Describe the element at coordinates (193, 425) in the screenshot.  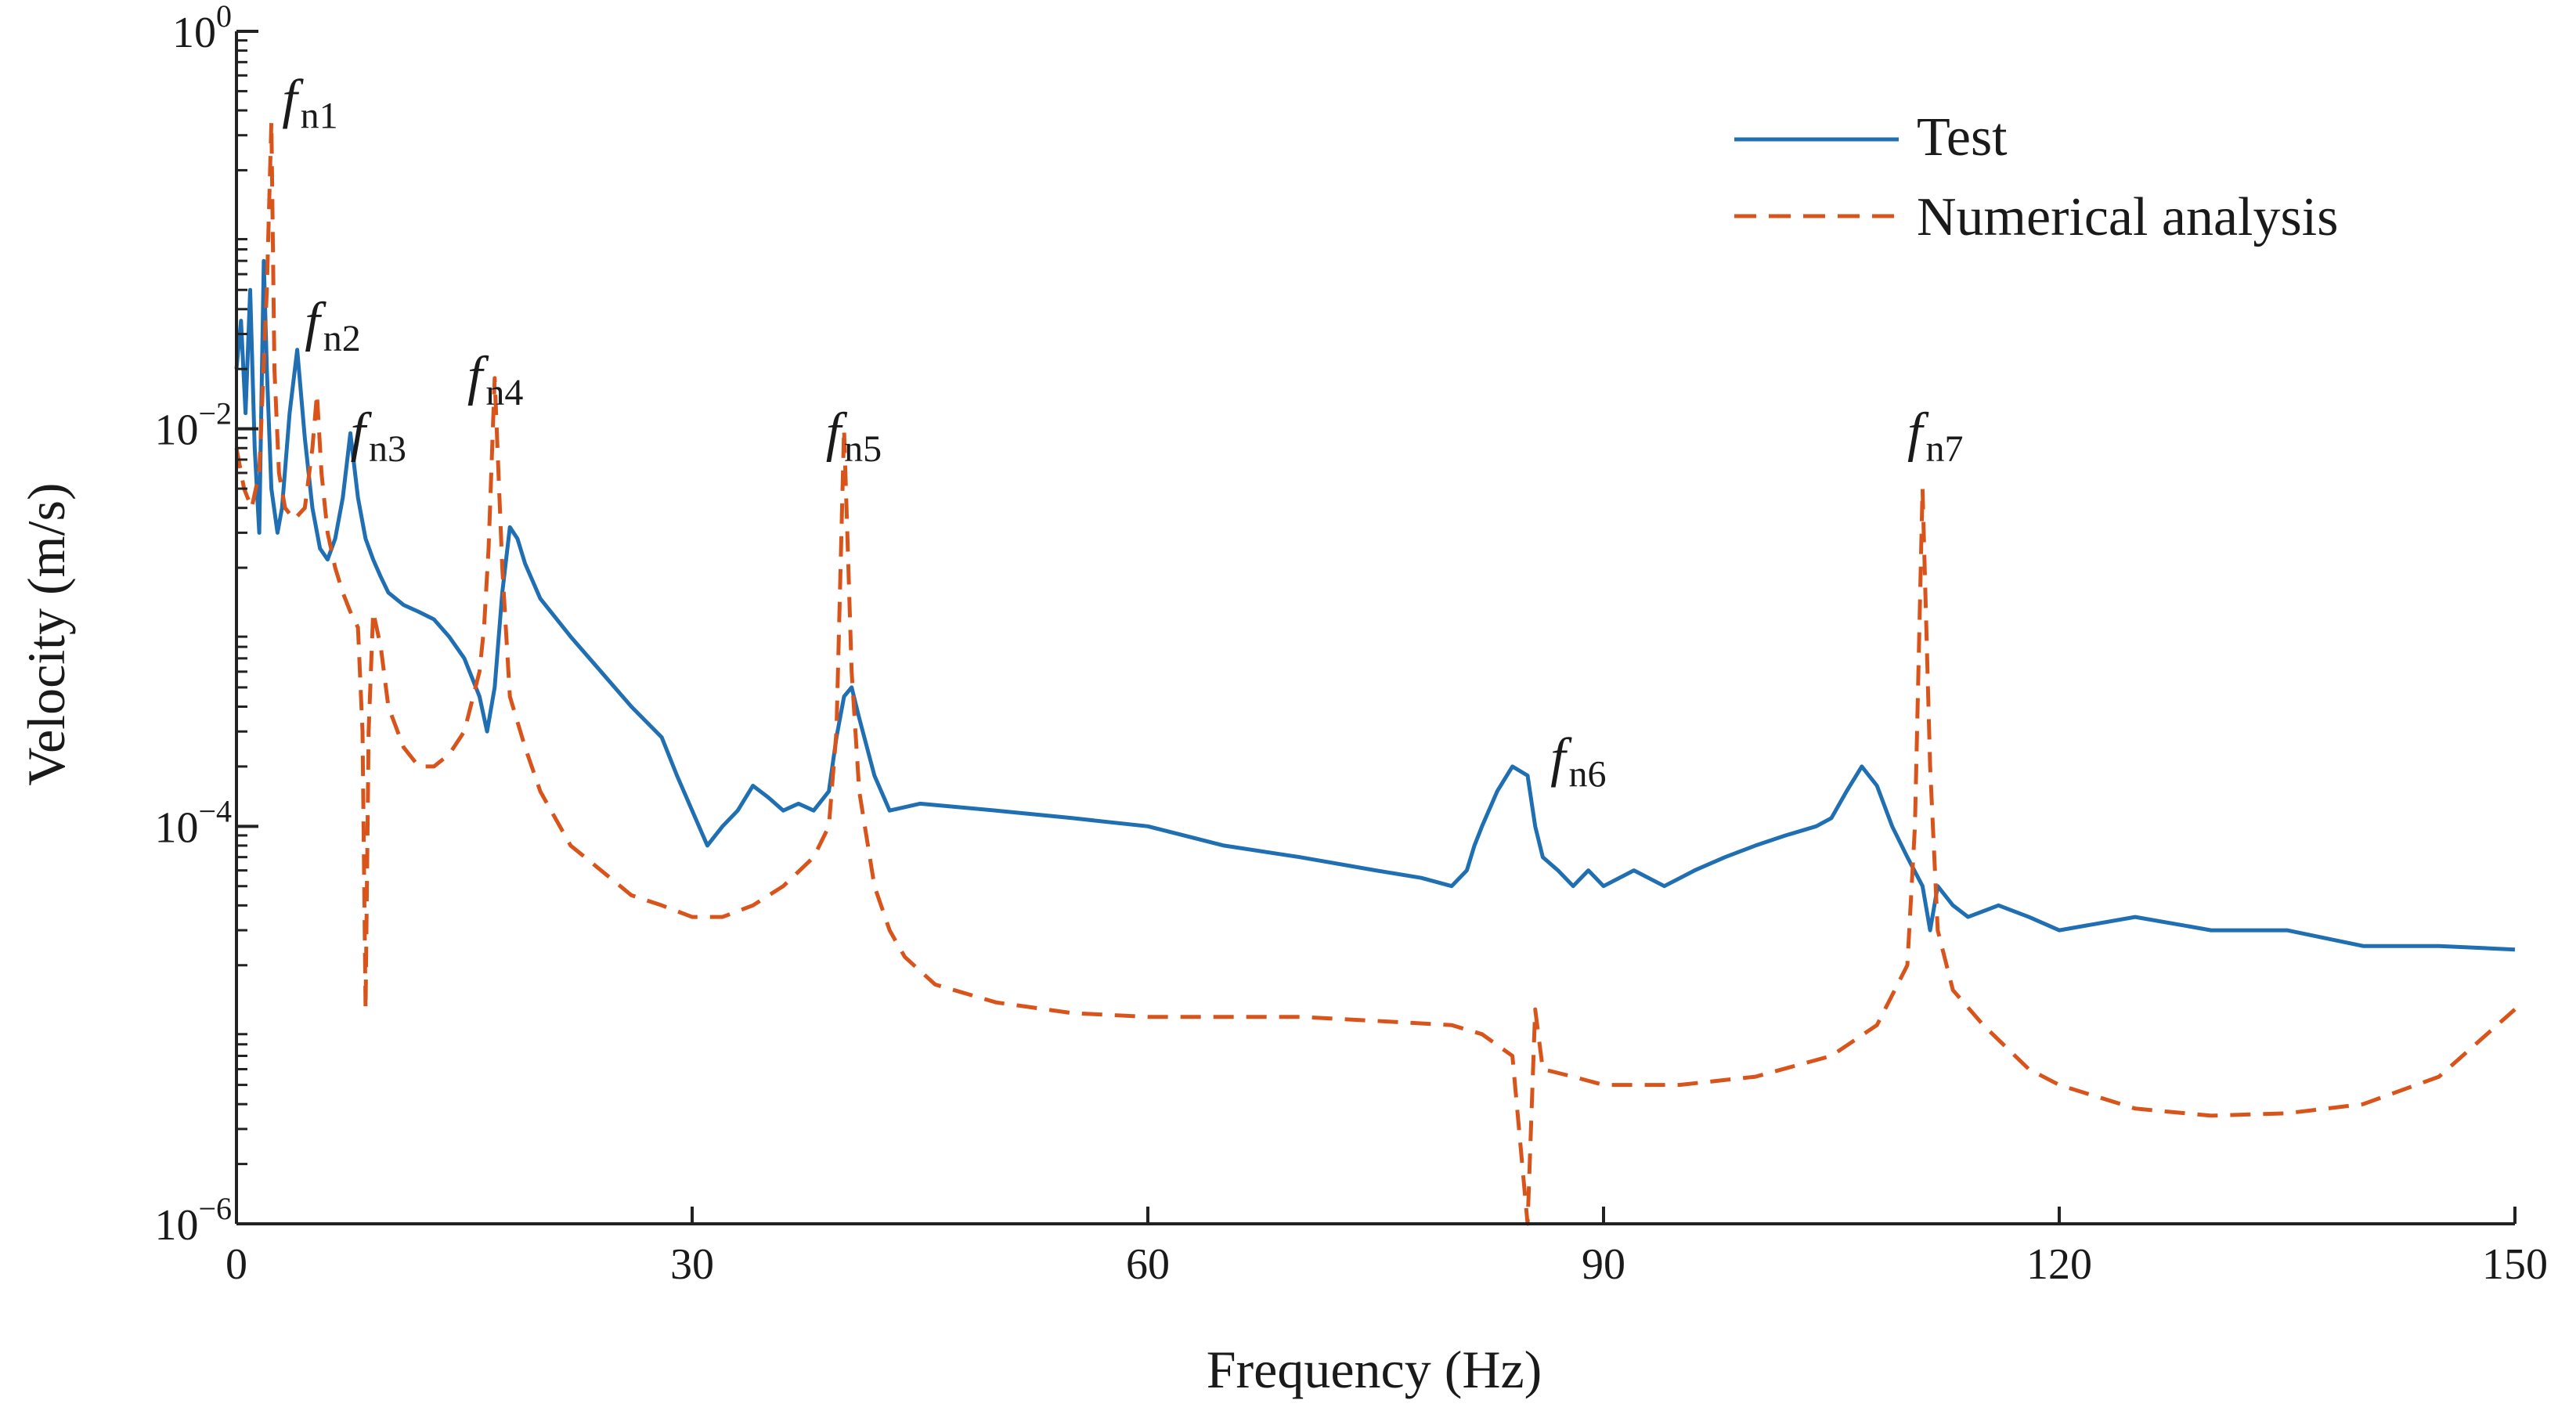
I see `y-tick-label: 10⁻²` at that location.